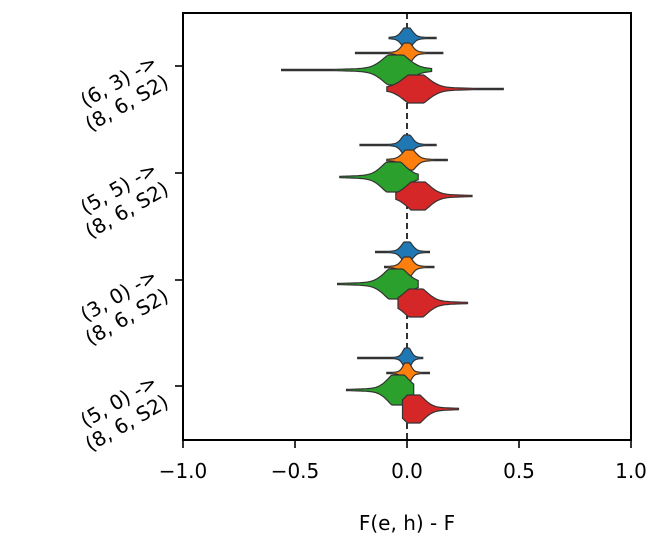 The height and width of the screenshot is (554, 665). What do you see at coordinates (412, 38) in the screenshot?
I see `violin-group1-series1` at bounding box center [412, 38].